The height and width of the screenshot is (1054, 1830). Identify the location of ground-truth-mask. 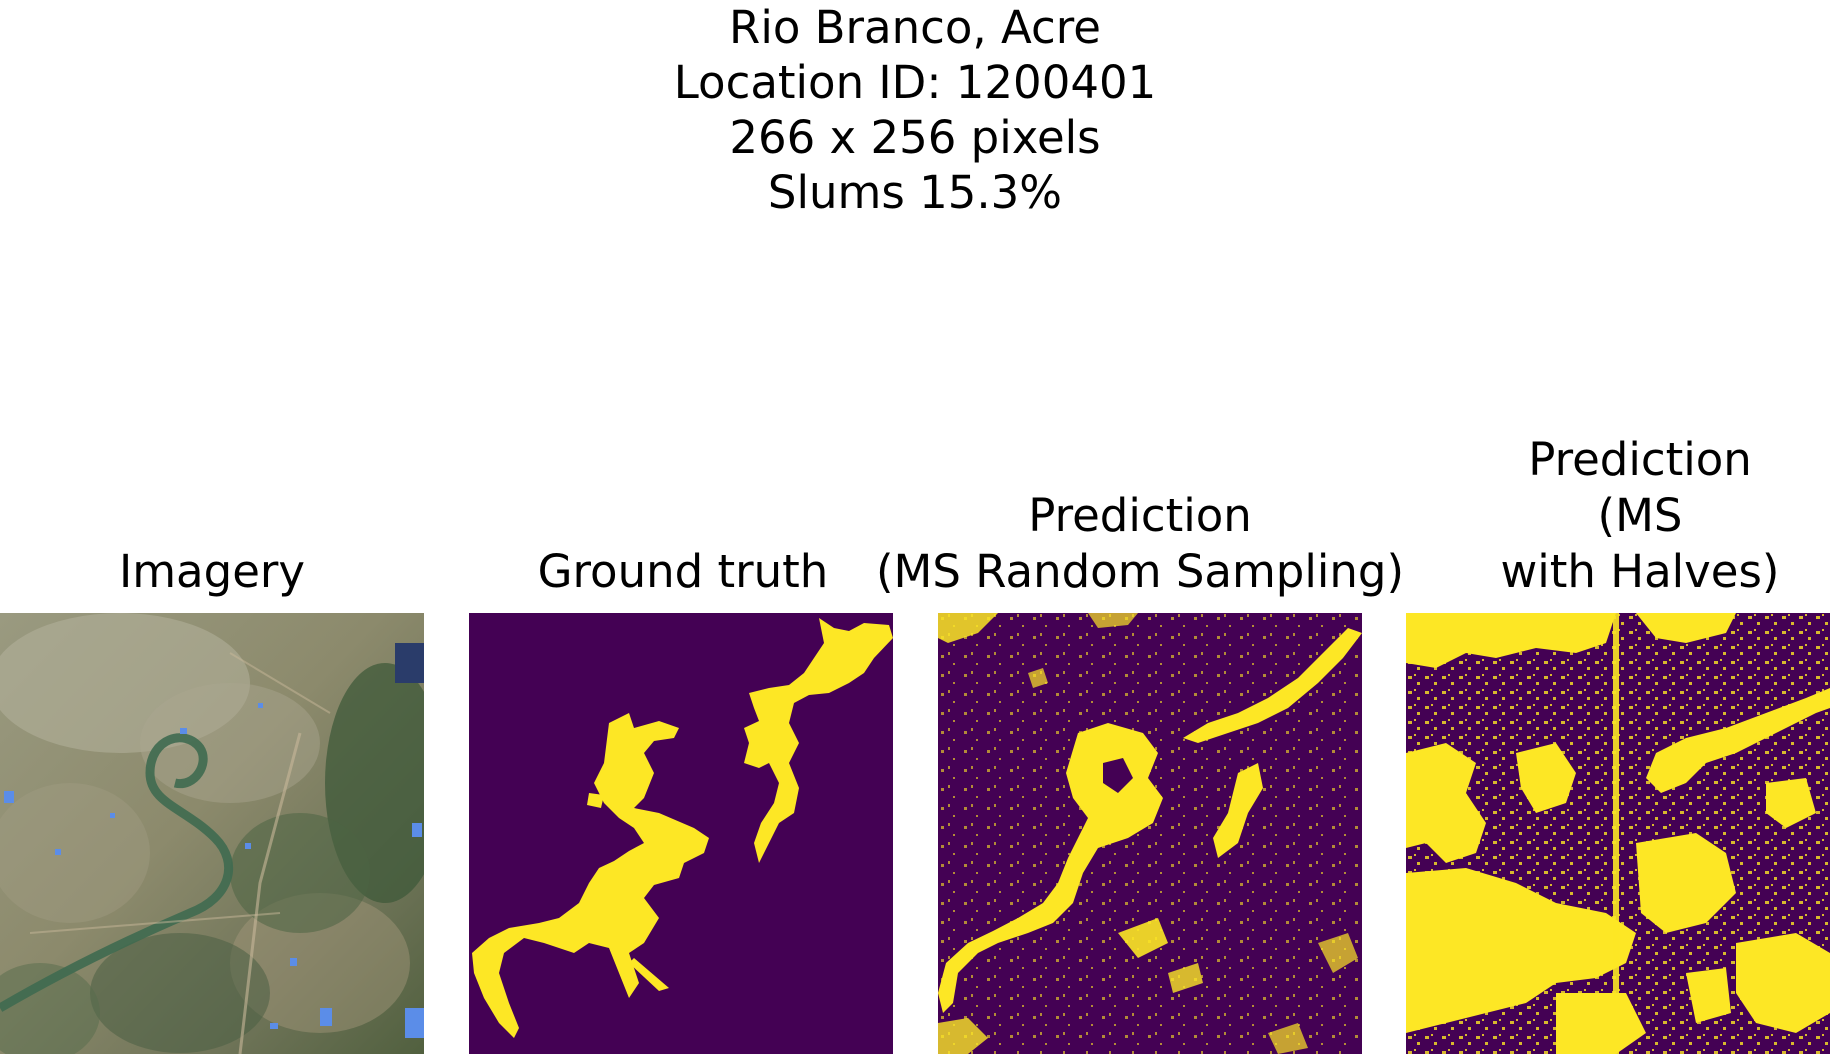
(681, 833).